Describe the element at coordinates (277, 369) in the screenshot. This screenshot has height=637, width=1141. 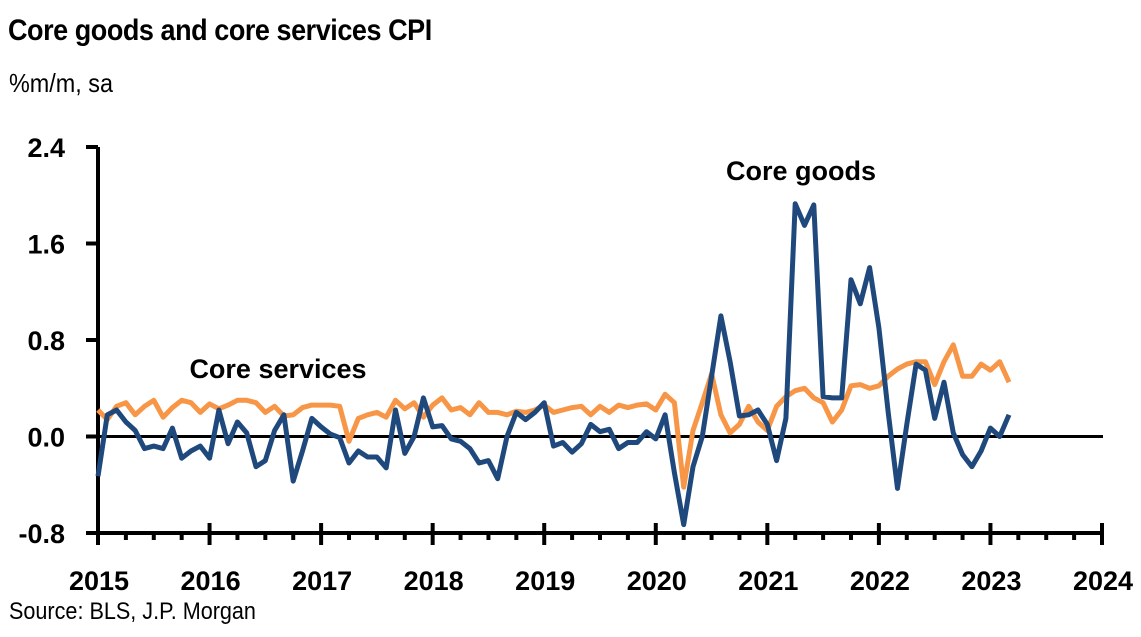
I see `annotation-core-services: Core services` at that location.